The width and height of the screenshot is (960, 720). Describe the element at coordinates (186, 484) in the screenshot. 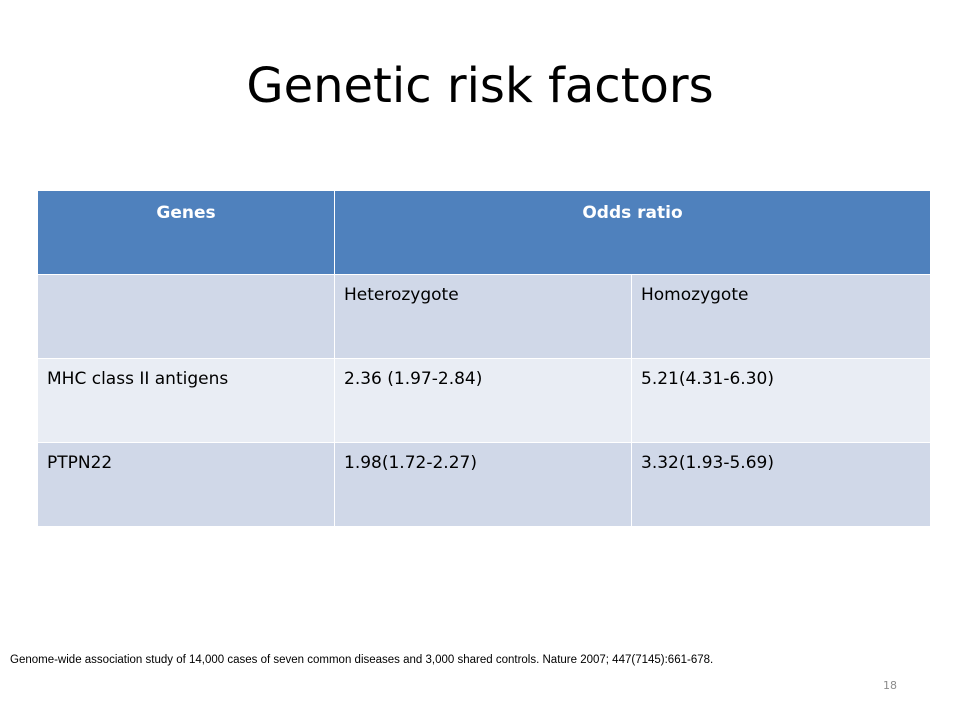

I see `cell-gene: PTPN22` at that location.